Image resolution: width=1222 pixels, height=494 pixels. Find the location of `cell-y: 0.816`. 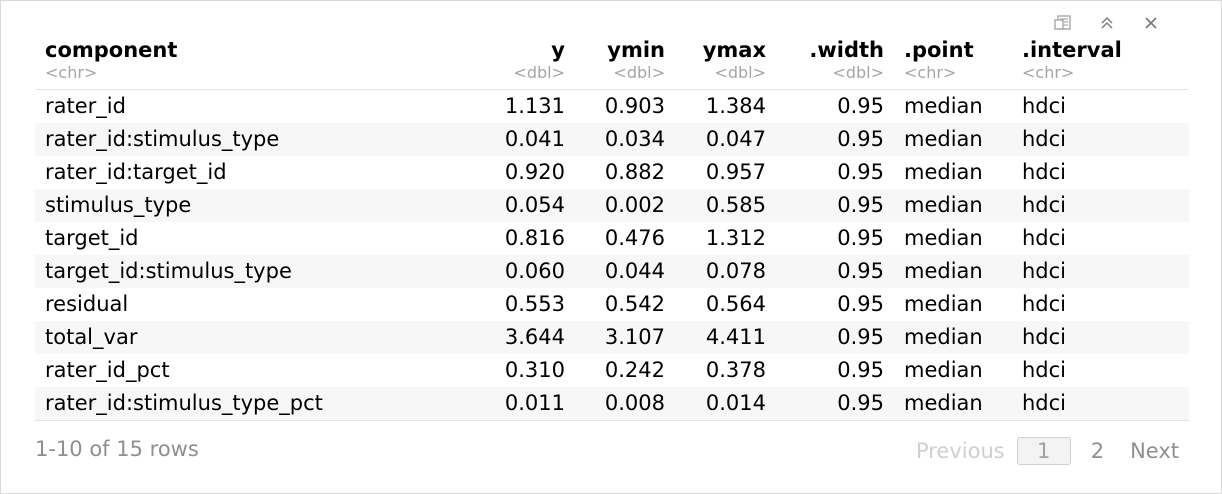

cell-y: 0.816 is located at coordinates (534, 238).